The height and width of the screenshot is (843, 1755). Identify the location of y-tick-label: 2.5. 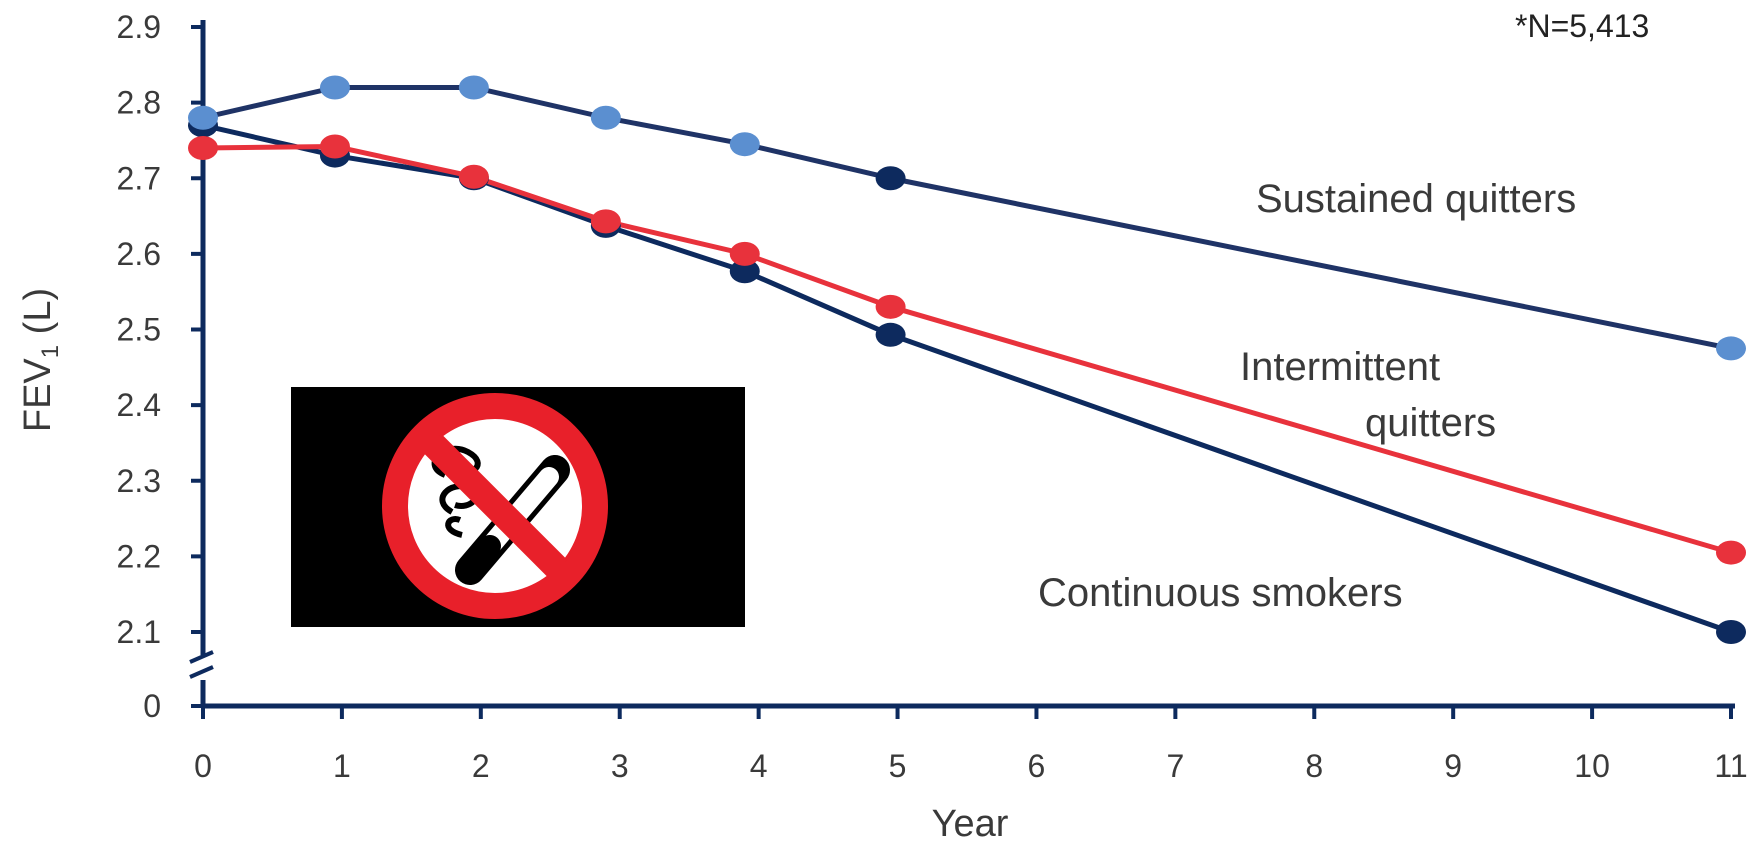
(139, 330).